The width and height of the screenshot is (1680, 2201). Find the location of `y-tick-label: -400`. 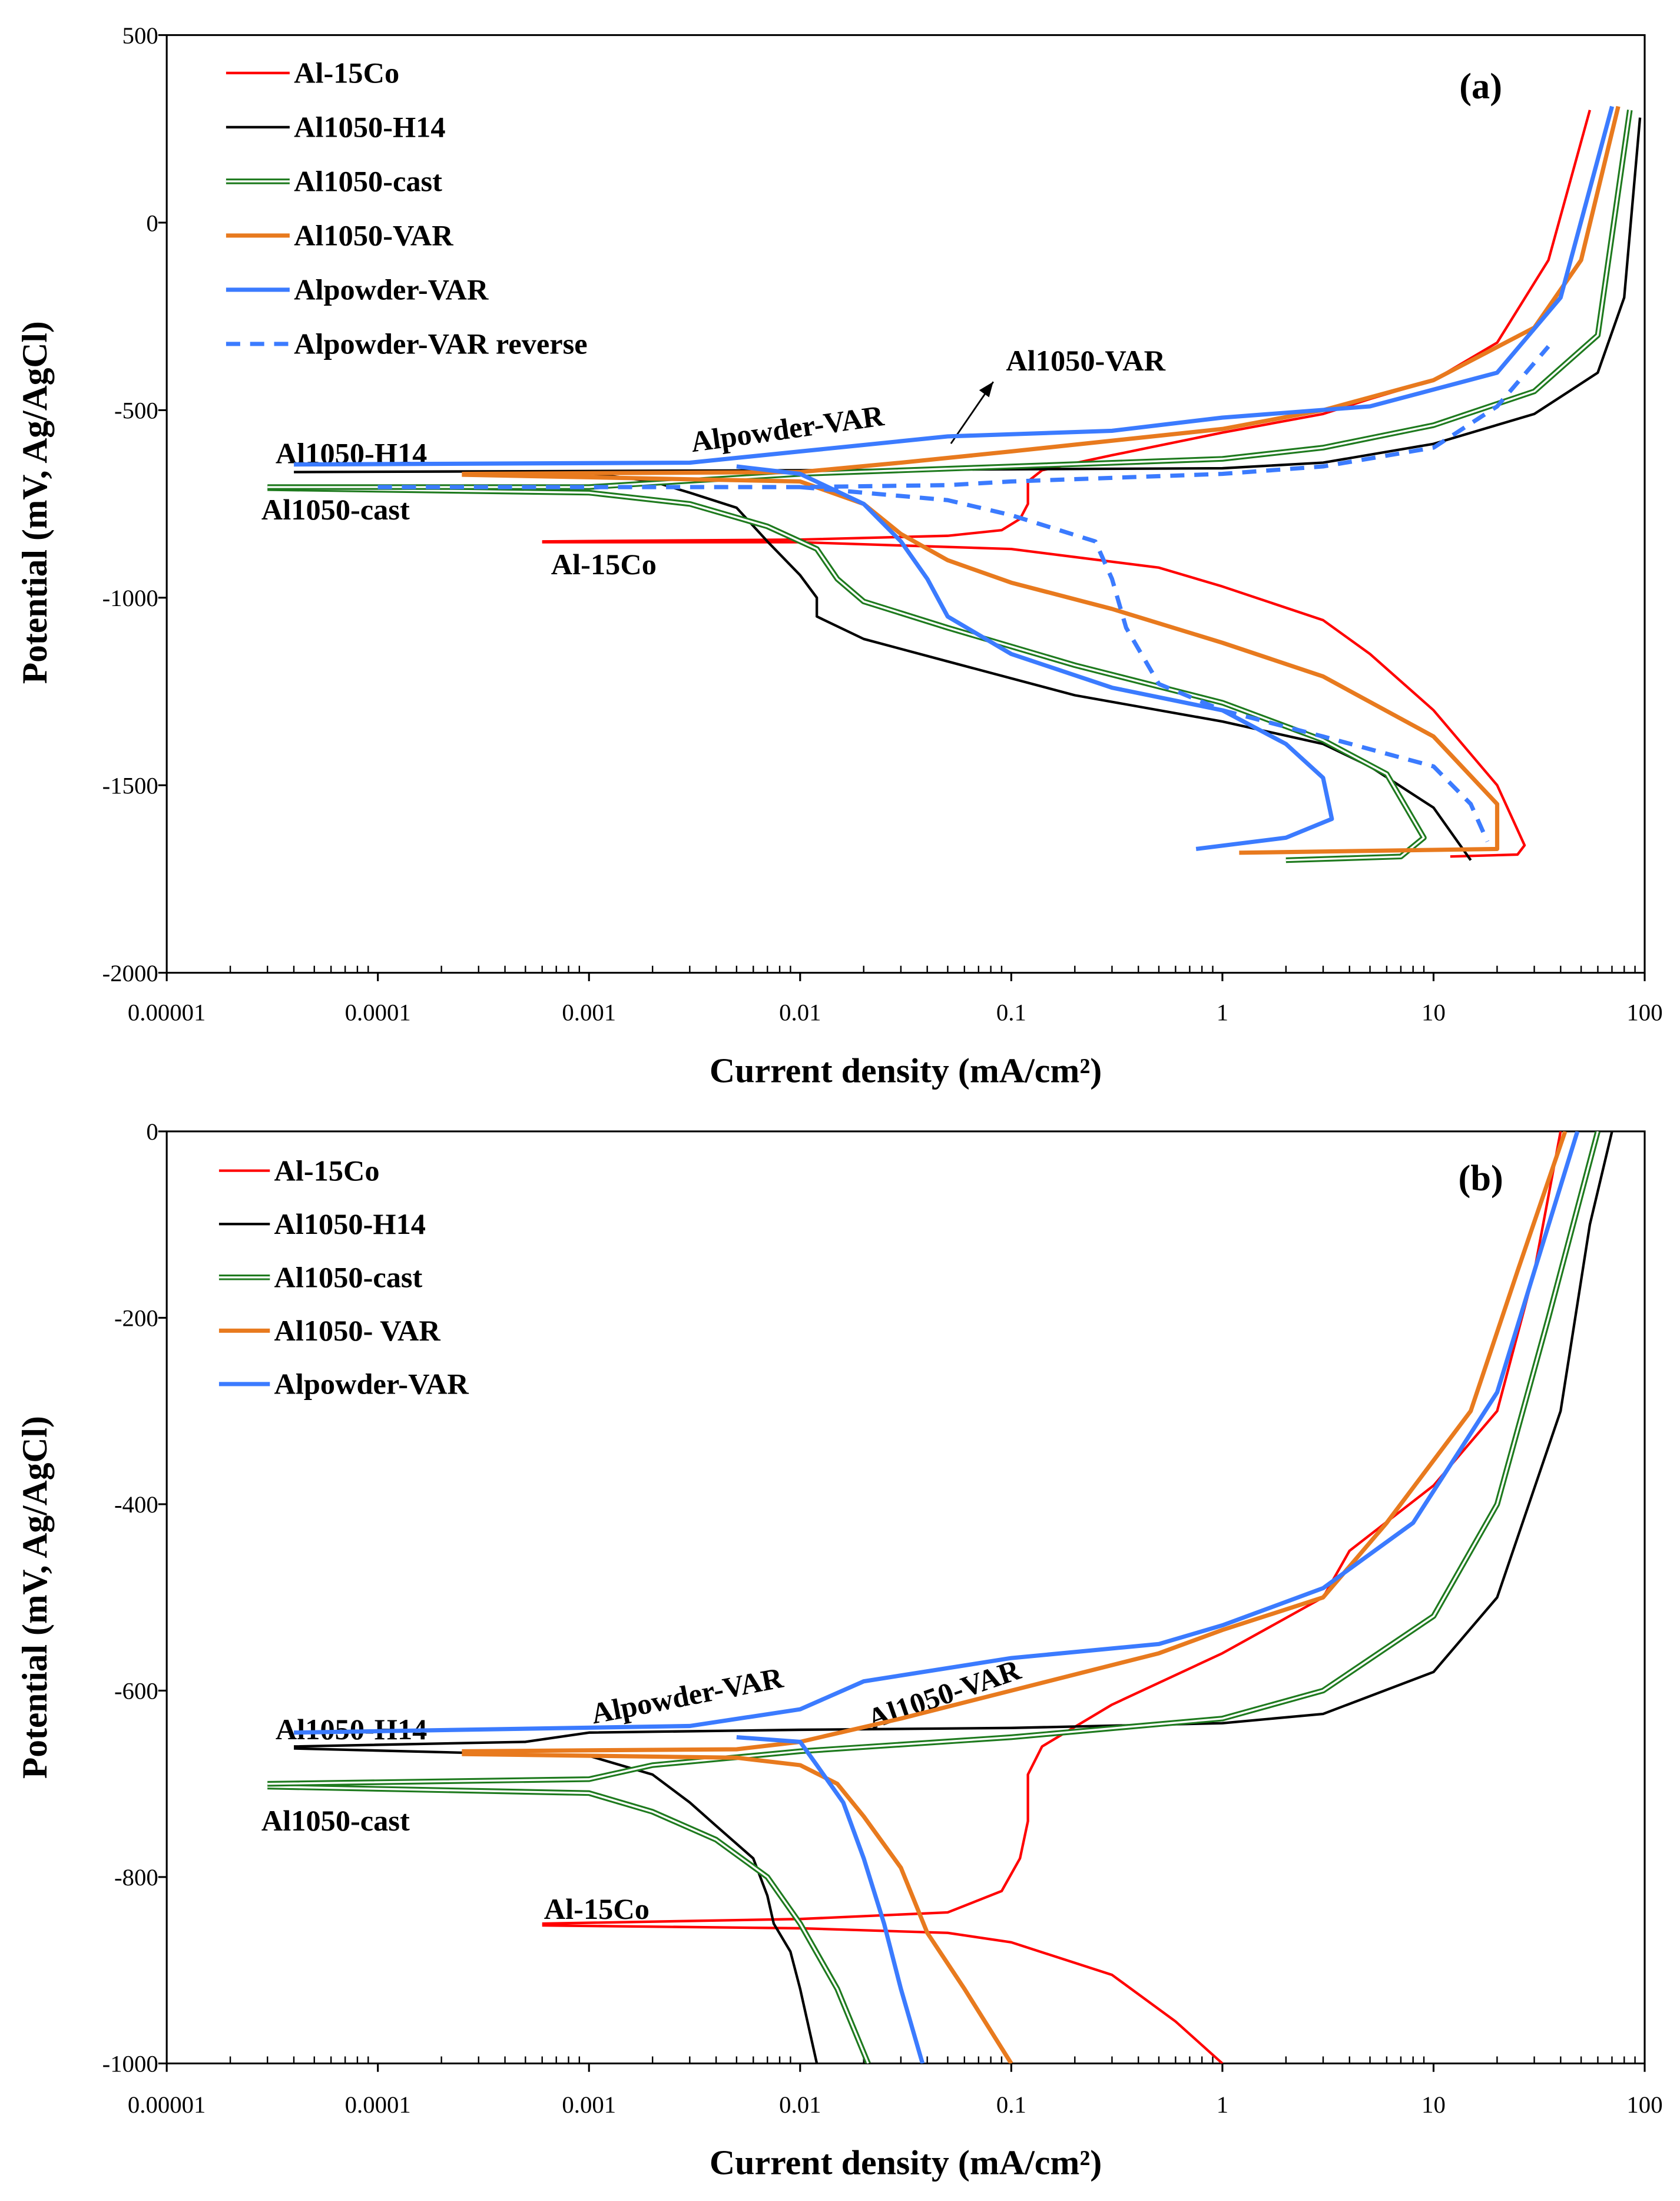

y-tick-label: -400 is located at coordinates (136, 1504).